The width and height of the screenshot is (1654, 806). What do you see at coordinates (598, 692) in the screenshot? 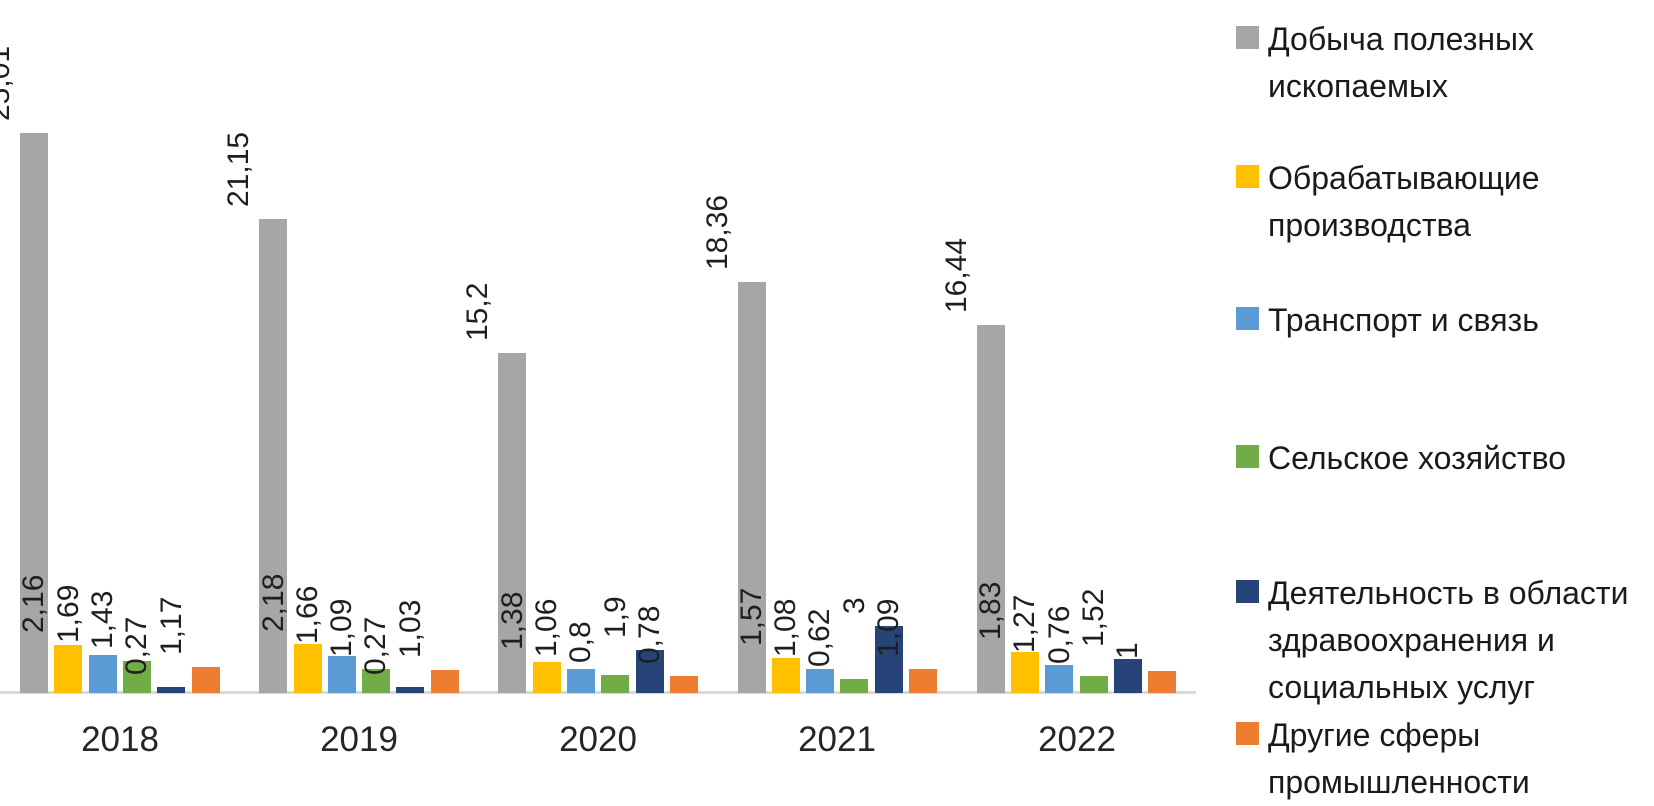
I see `x-axis-line` at bounding box center [598, 692].